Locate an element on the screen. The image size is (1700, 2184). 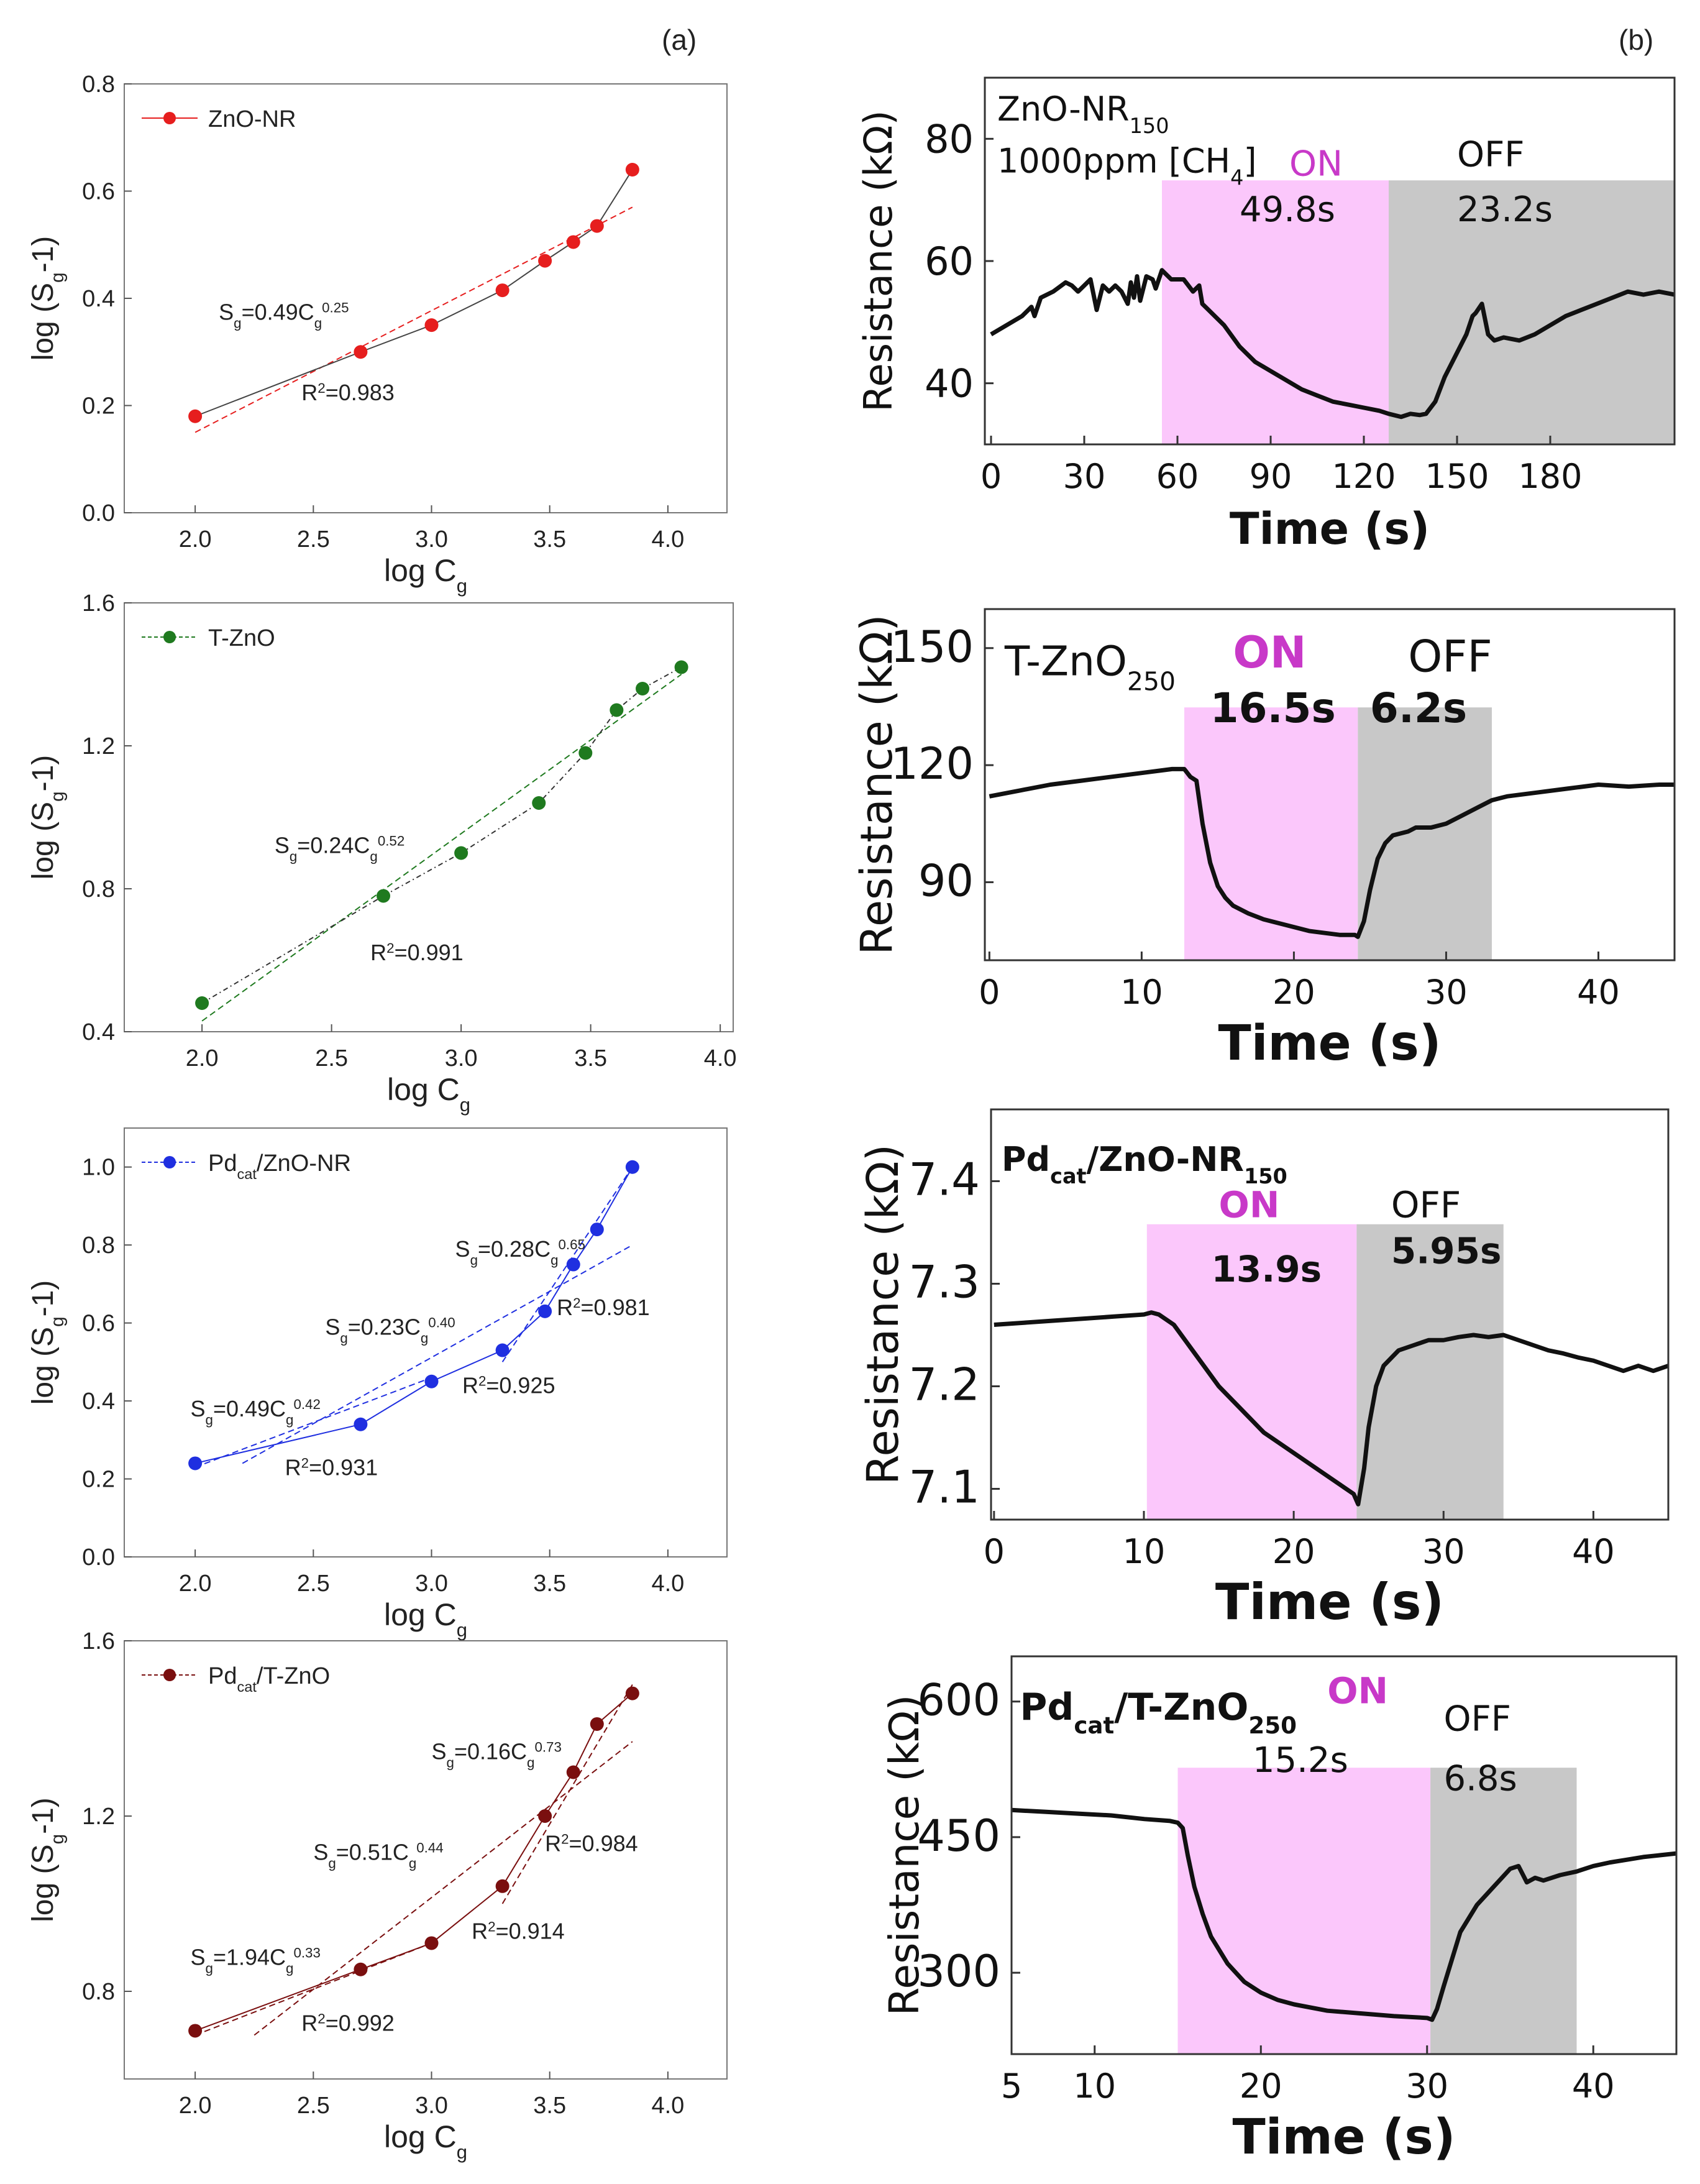
x-tick-label: 90 is located at coordinates (1271, 477).